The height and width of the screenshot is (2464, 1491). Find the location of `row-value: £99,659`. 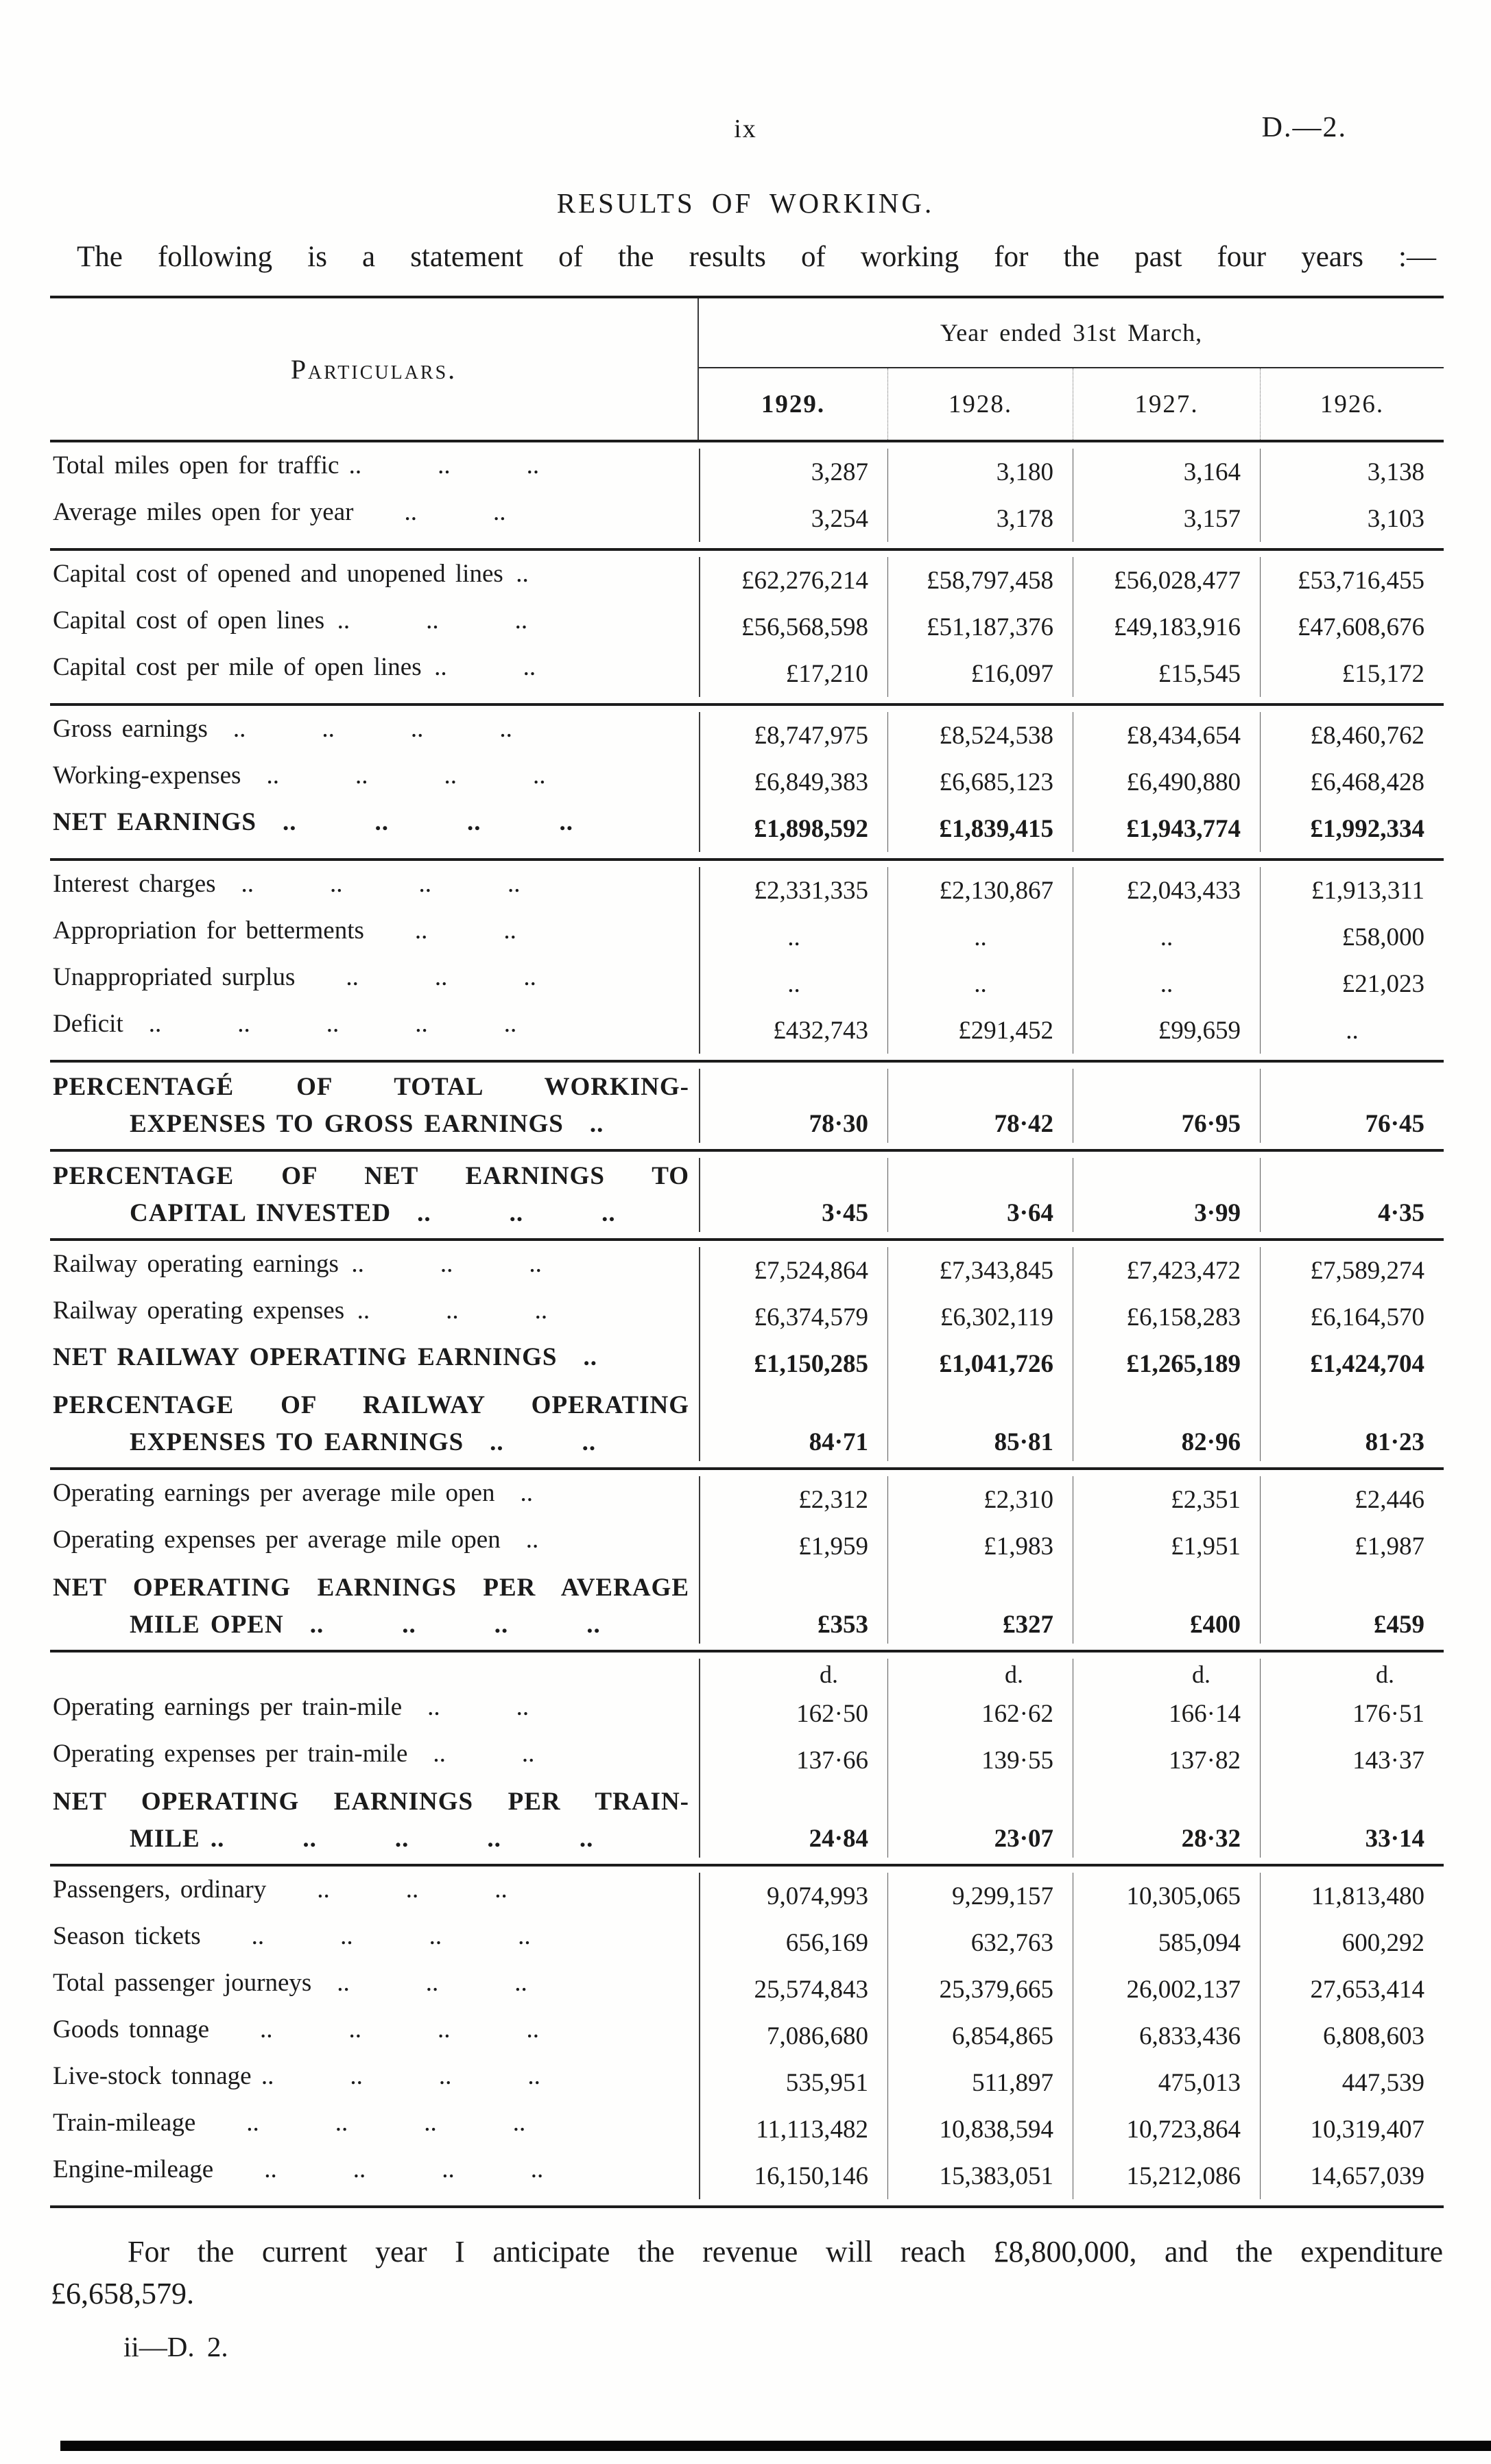

row-value: £99,659 is located at coordinates (1166, 1030).